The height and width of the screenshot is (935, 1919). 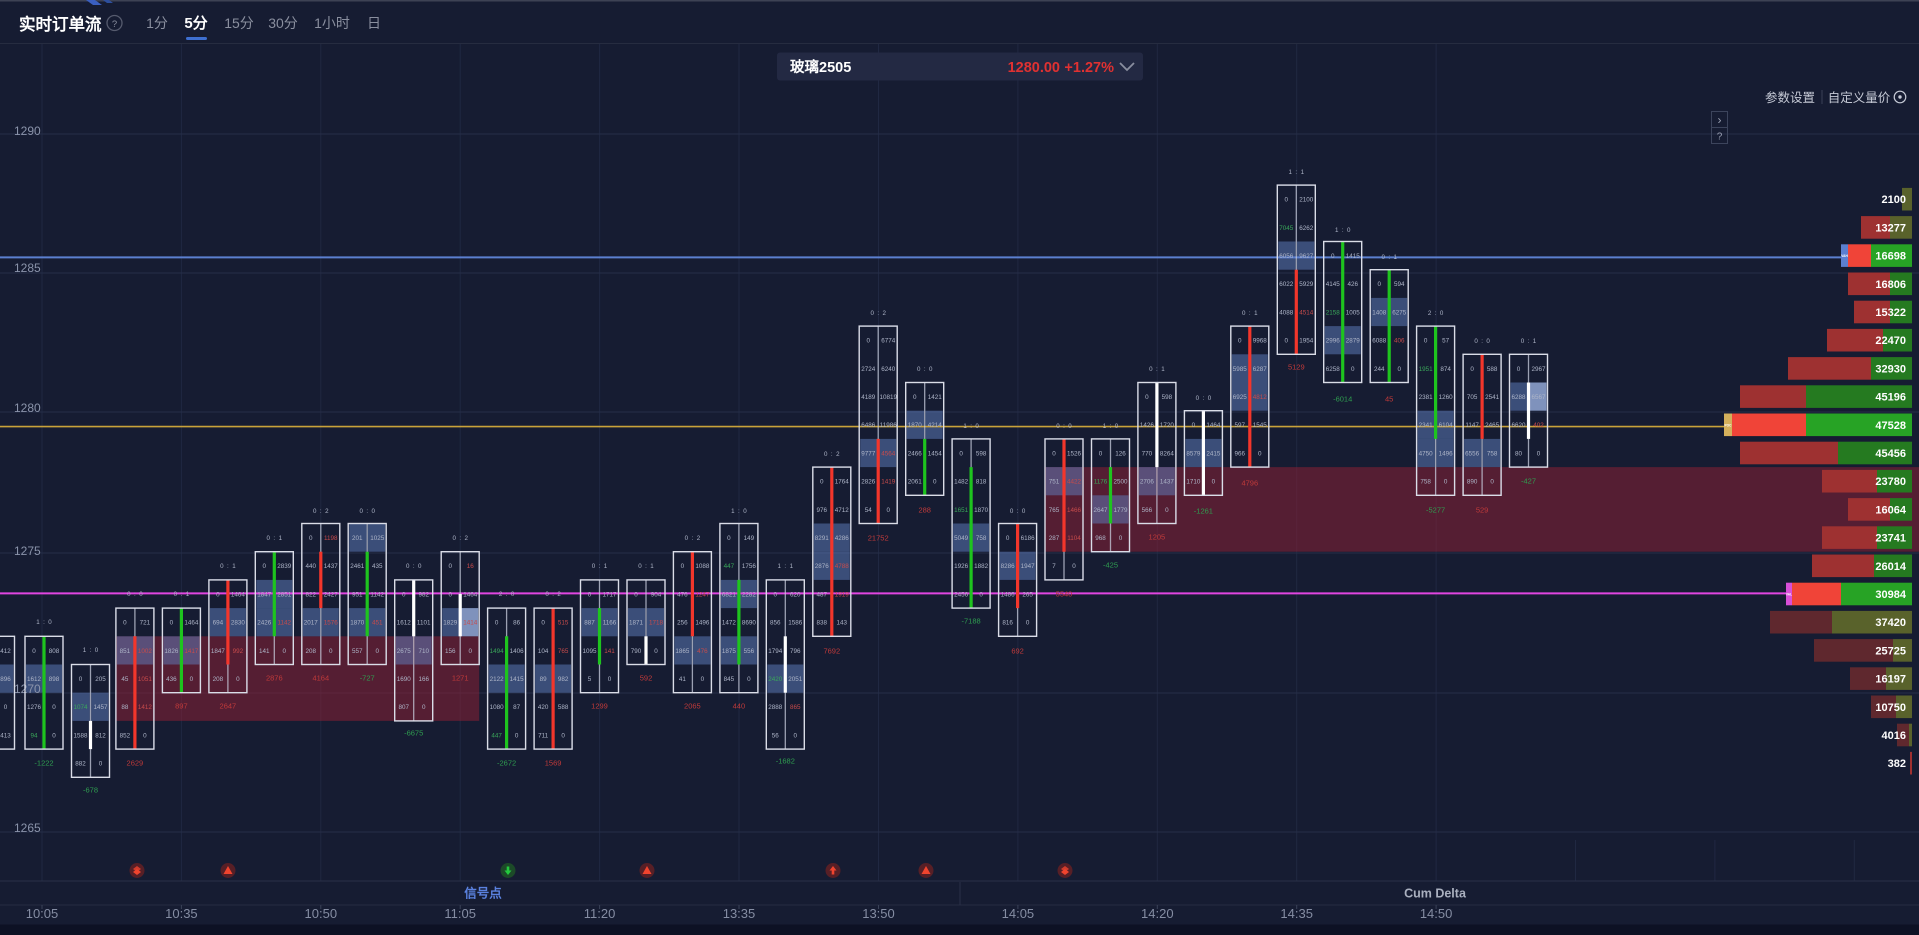 What do you see at coordinates (423, 679) in the screenshot?
I see `svg-text: 166` at bounding box center [423, 679].